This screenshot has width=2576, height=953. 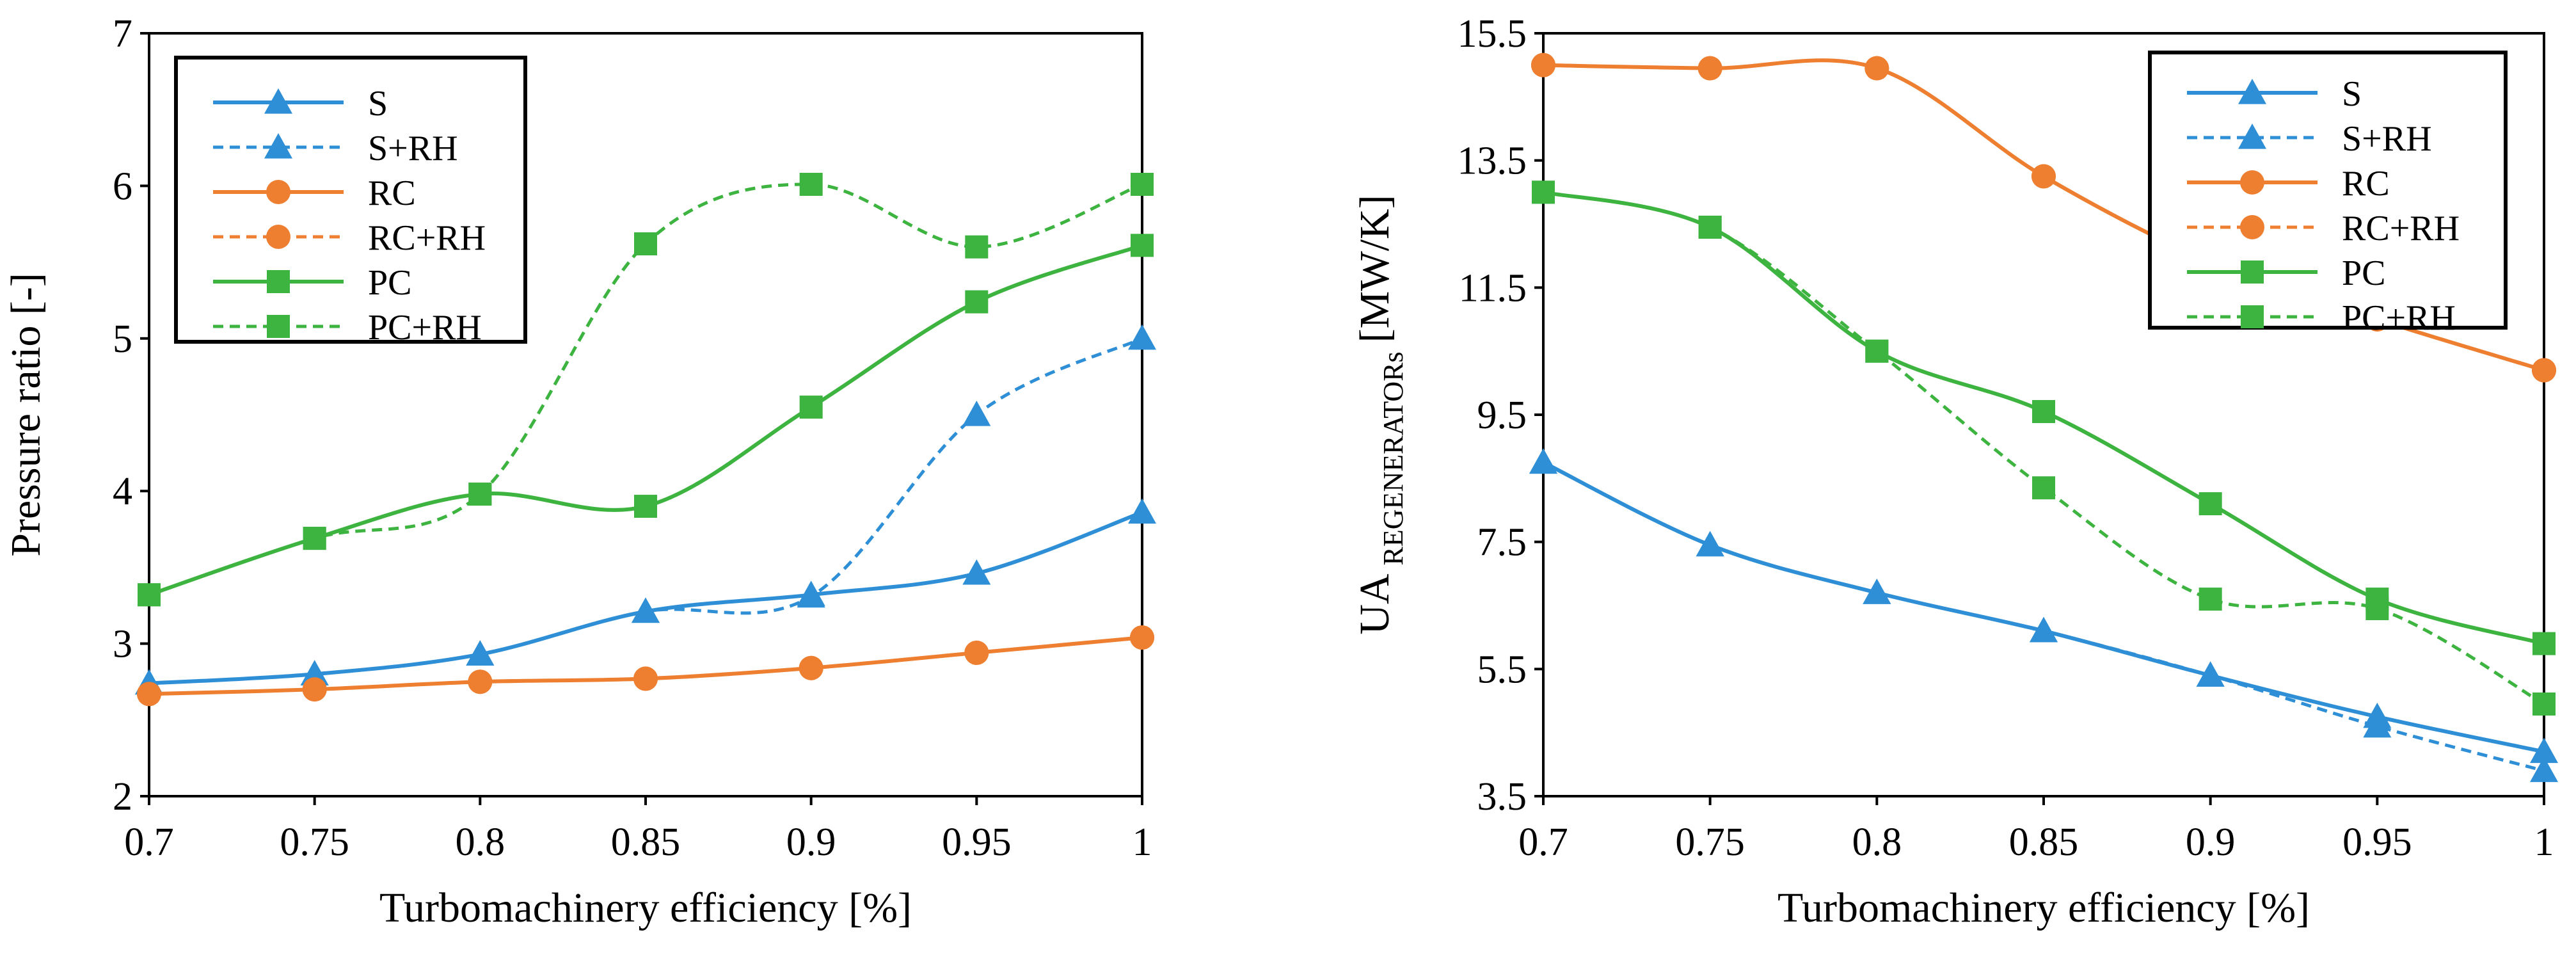 I want to click on series-rc, so click(x=646, y=666).